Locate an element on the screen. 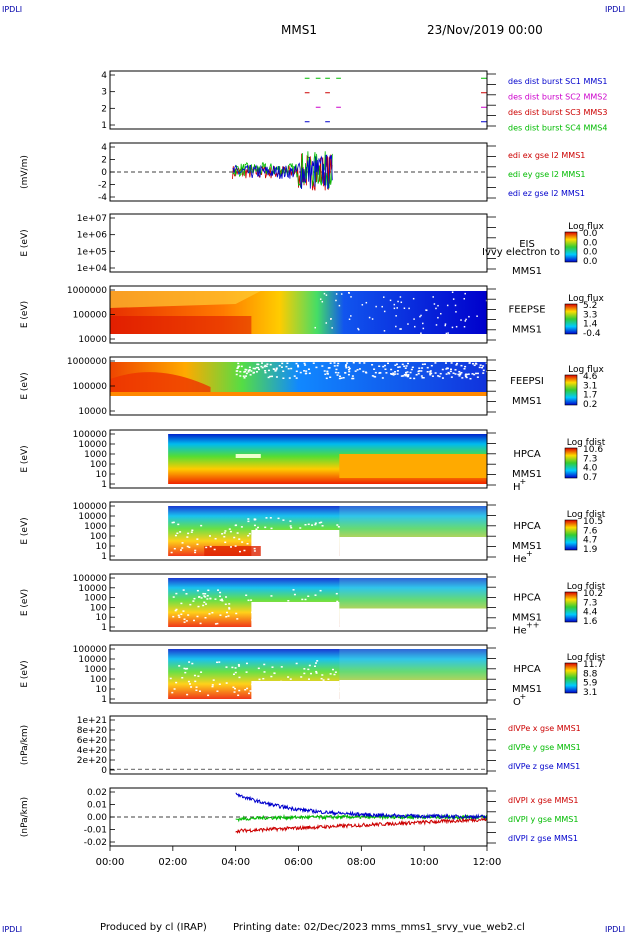  colorbar is located at coordinates (571, 247).